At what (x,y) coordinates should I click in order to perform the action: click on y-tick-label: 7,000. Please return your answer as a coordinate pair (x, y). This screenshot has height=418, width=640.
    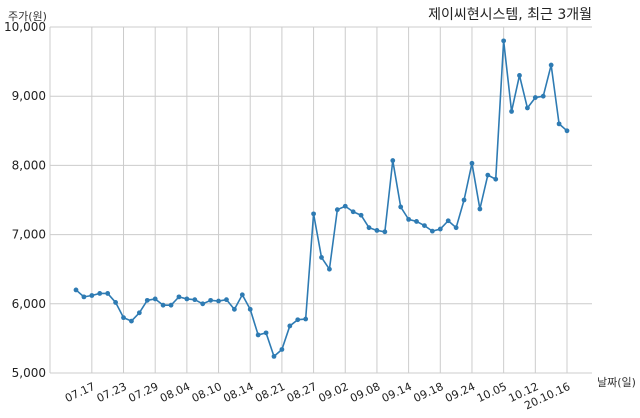
    Looking at the image, I should click on (29, 235).